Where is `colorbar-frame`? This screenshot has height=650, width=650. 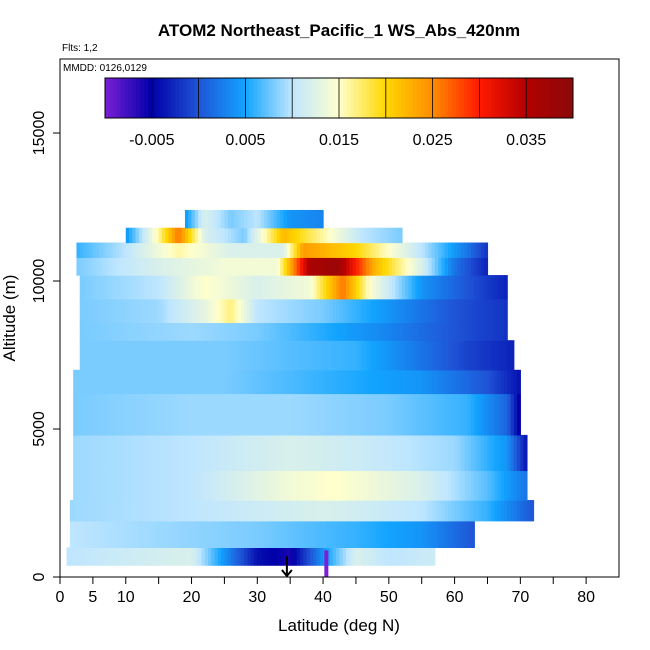
colorbar-frame is located at coordinates (339, 98).